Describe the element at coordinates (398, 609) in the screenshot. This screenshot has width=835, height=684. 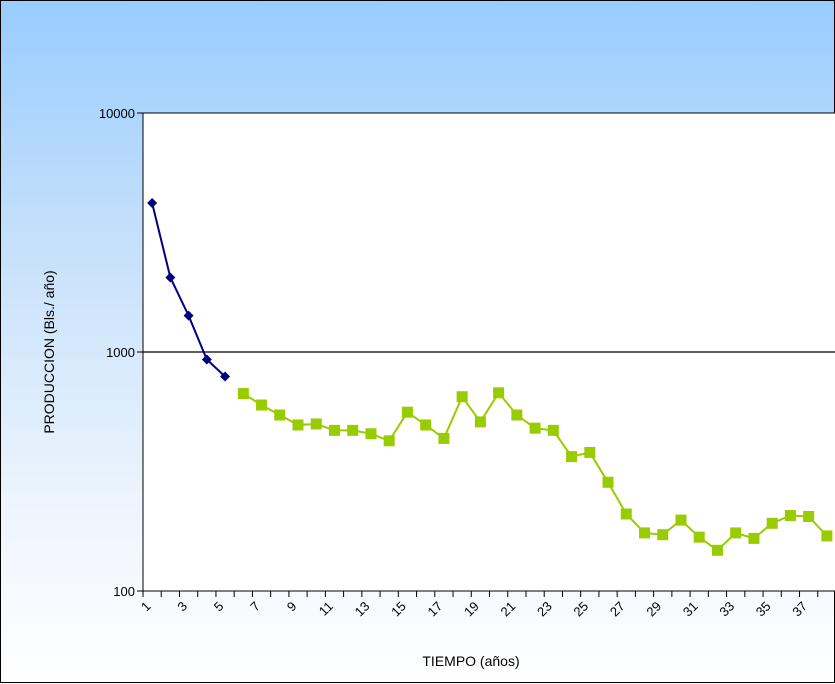
I see `x-tick-label: 15` at that location.